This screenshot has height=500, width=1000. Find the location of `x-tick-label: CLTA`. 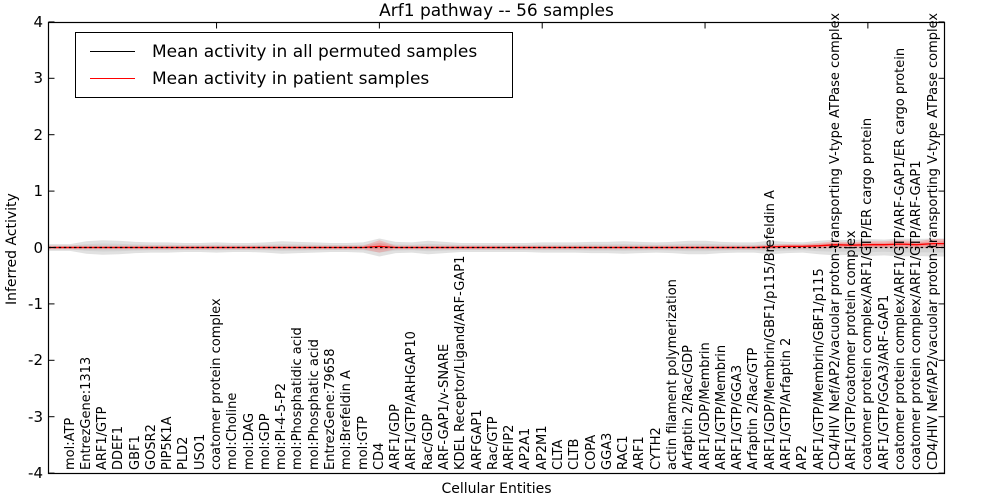

x-tick-label: CLTA is located at coordinates (558, 454).